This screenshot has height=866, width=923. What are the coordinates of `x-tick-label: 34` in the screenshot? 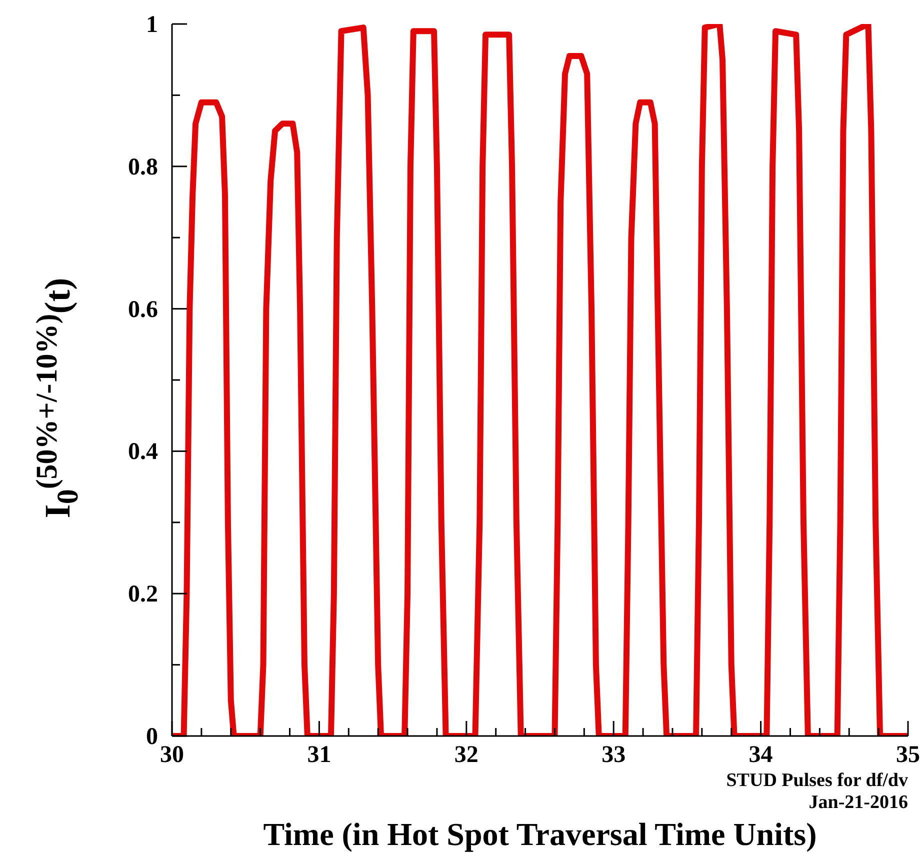 It's located at (760, 755).